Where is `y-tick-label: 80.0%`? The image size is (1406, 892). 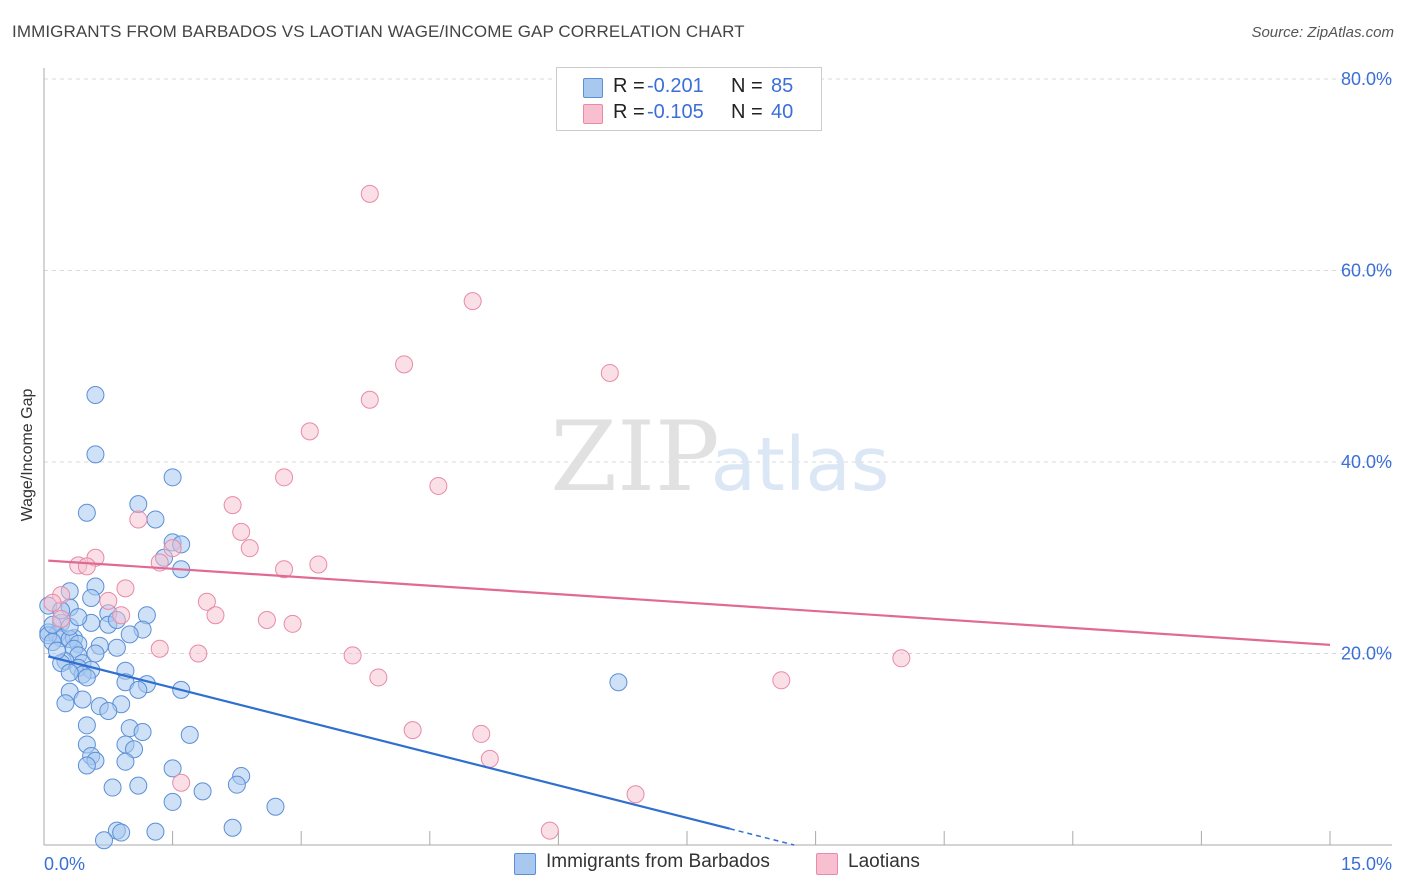
y-tick-label: 80.0% is located at coordinates (1366, 79).